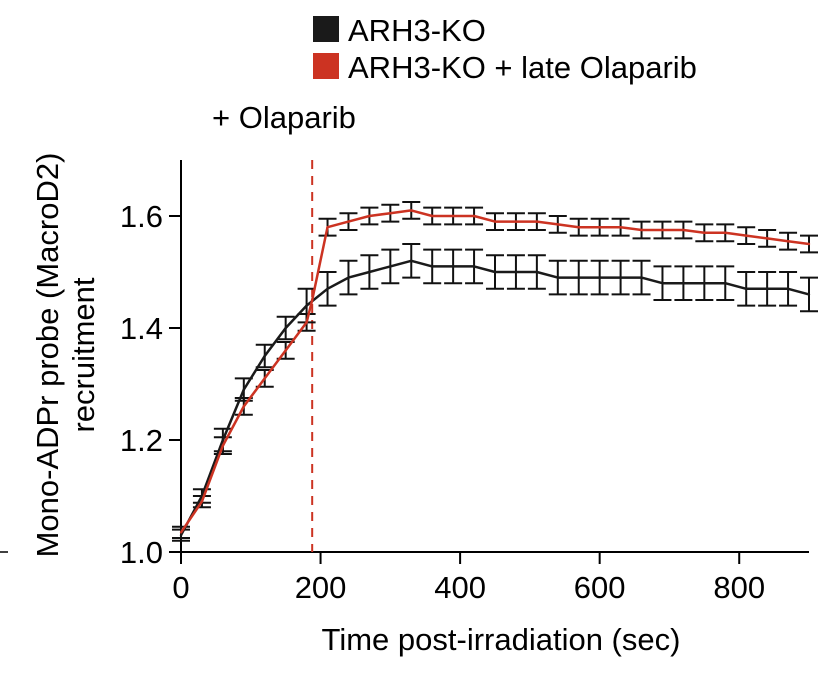 The height and width of the screenshot is (673, 822). What do you see at coordinates (141, 328) in the screenshot?
I see `y-tick-label: 1.4` at bounding box center [141, 328].